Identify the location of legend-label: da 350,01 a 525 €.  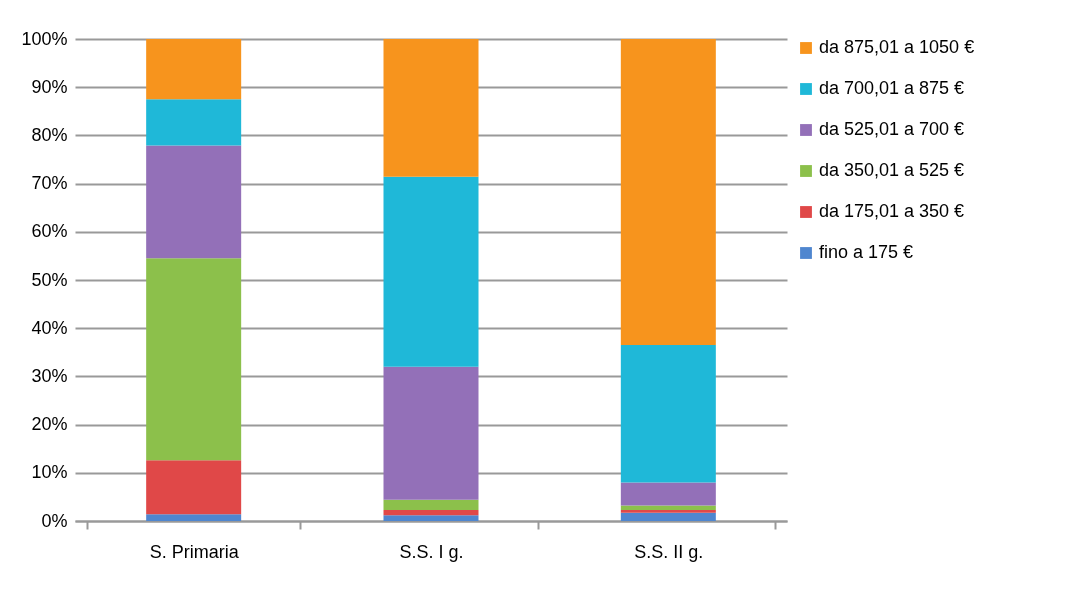
(892, 170).